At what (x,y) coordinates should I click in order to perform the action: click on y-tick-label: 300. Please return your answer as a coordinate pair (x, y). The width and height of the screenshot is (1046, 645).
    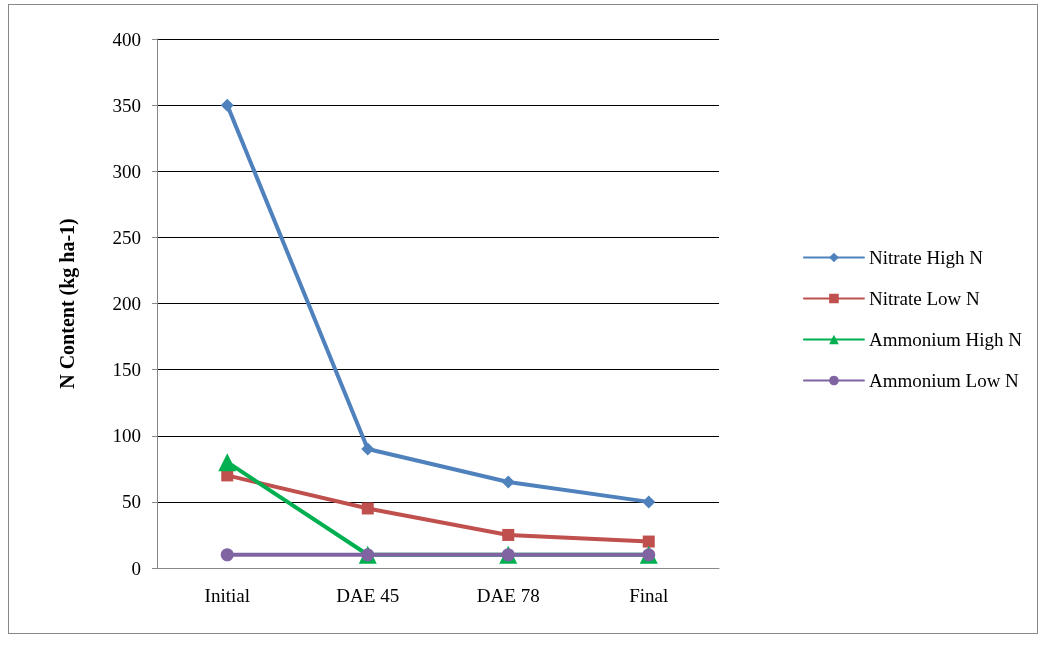
    Looking at the image, I should click on (126, 171).